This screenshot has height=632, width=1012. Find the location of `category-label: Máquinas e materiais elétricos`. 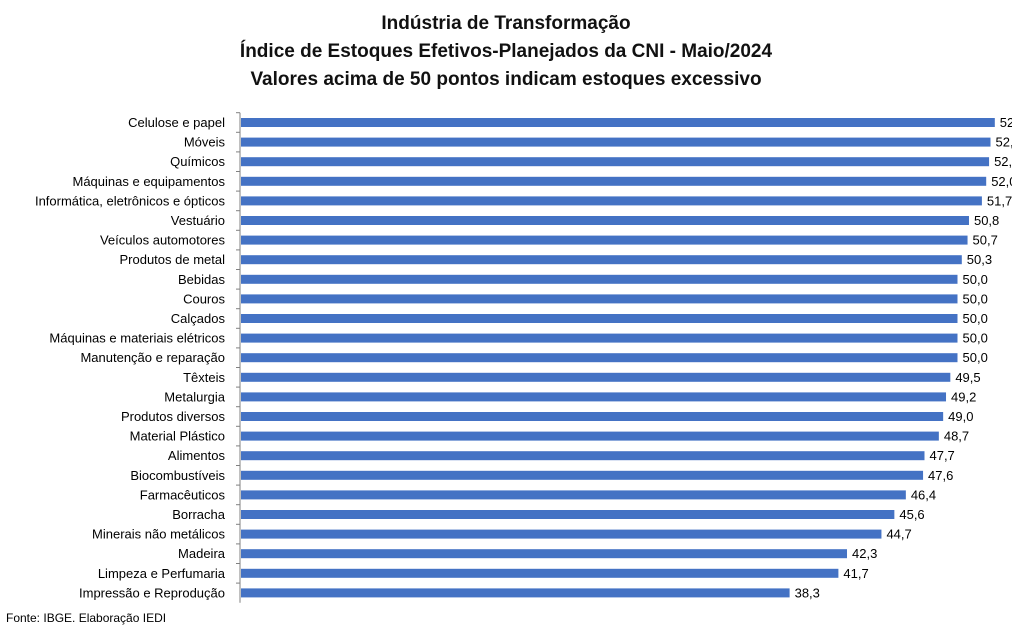

category-label: Máquinas e materiais elétricos is located at coordinates (137, 338).